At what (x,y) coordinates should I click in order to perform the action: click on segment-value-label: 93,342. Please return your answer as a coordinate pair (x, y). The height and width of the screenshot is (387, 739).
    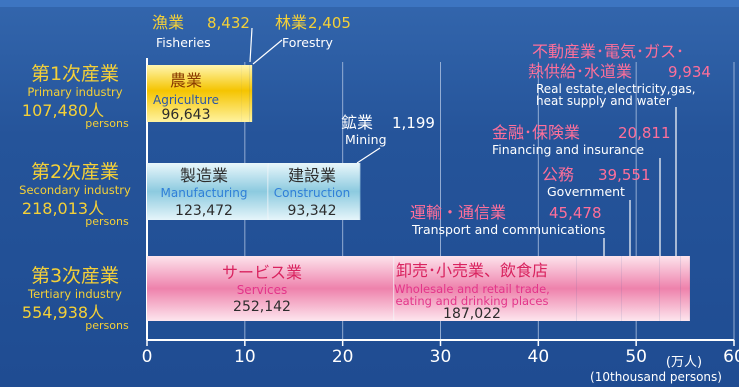
    Looking at the image, I should click on (312, 211).